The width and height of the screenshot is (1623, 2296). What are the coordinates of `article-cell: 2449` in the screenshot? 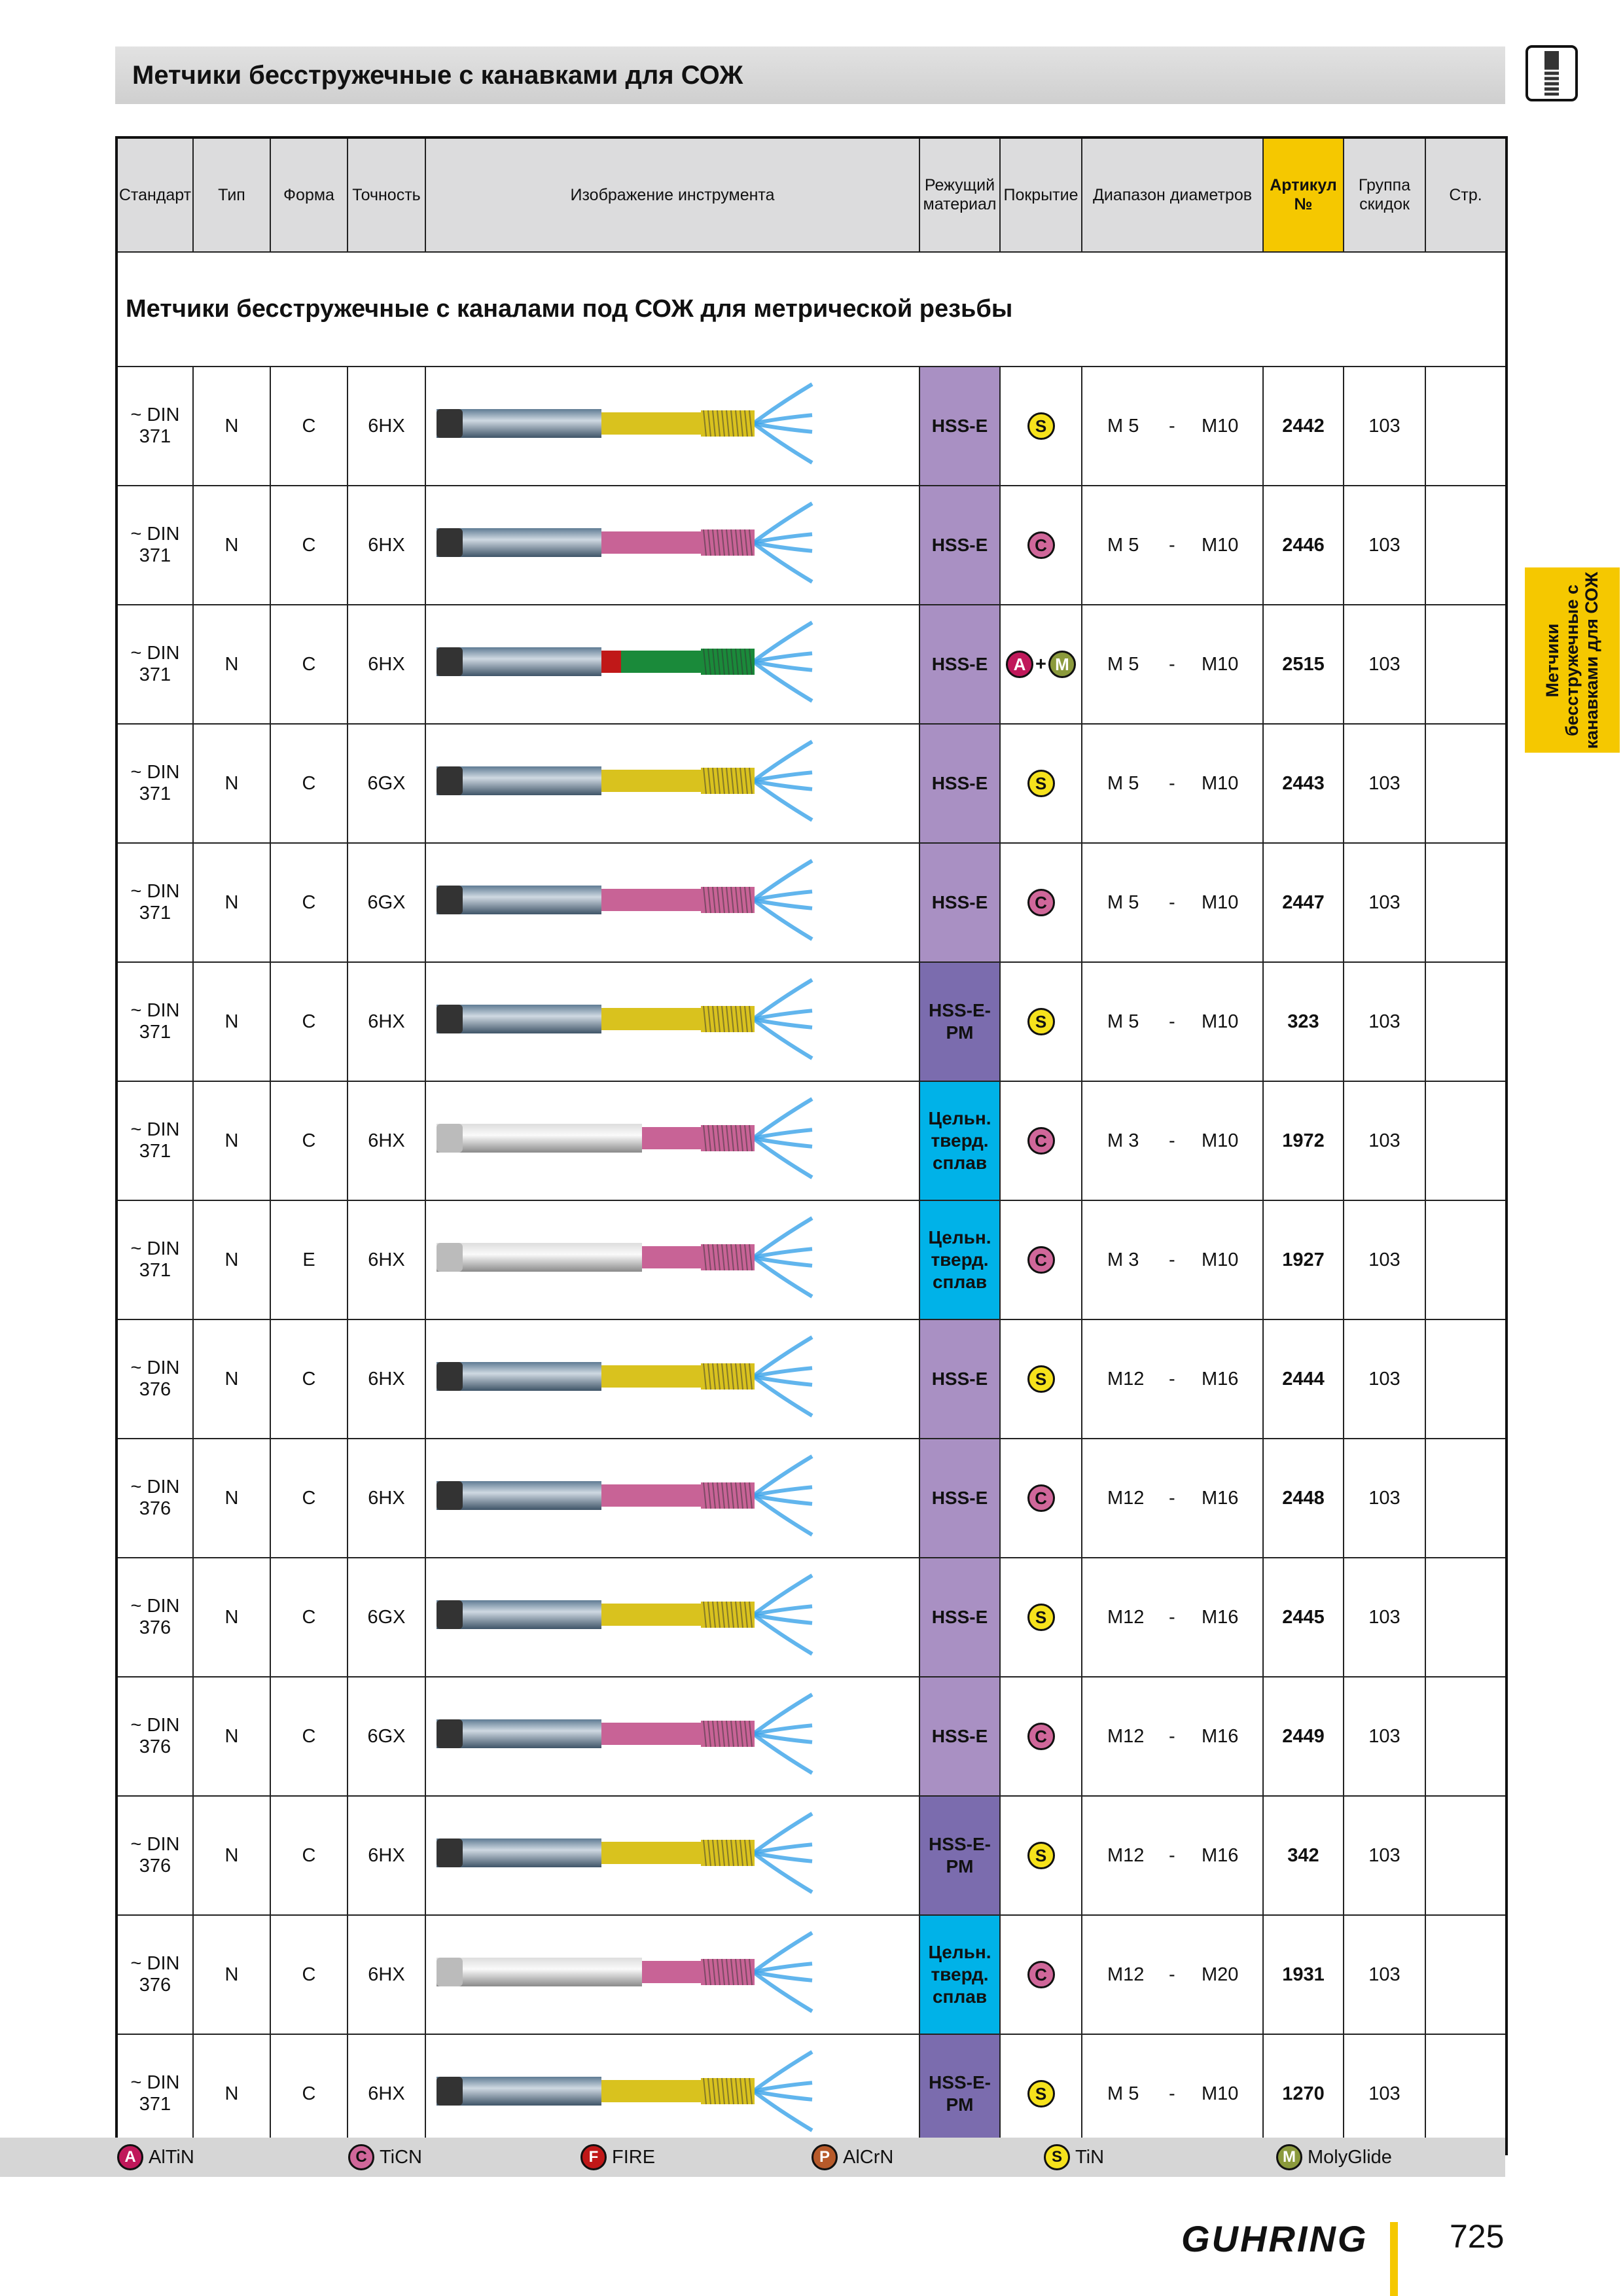 It's located at (1303, 1736).